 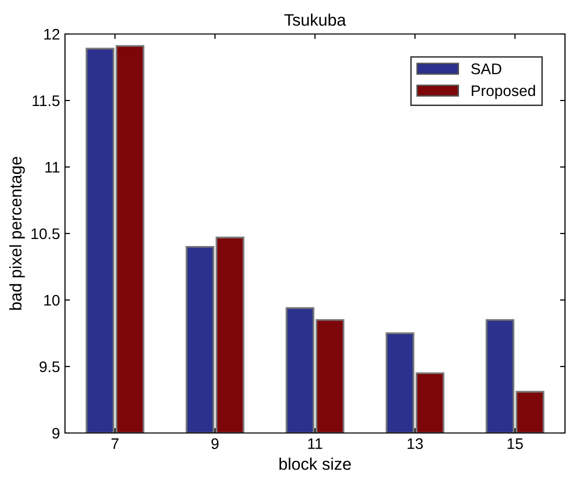 What do you see at coordinates (415, 444) in the screenshot?
I see `x-tick-label: 13` at bounding box center [415, 444].